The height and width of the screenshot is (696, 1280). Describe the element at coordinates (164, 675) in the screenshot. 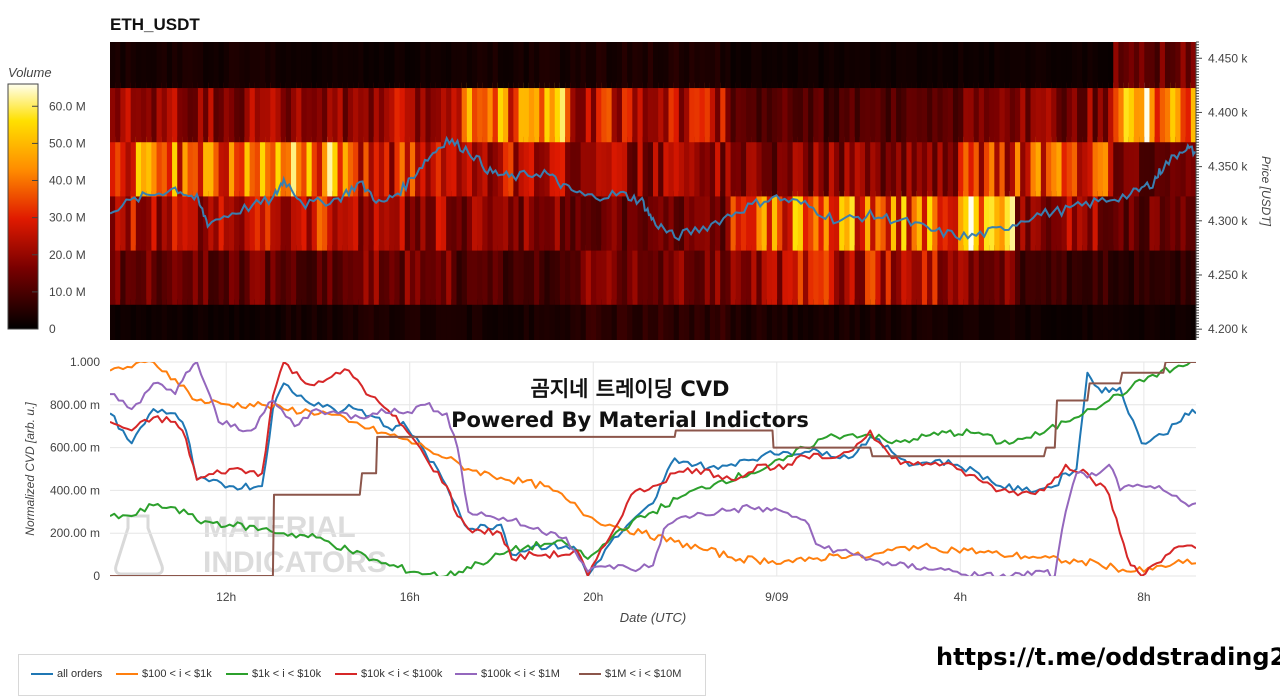

I see `legend-item: $100 < i < $1k` at that location.